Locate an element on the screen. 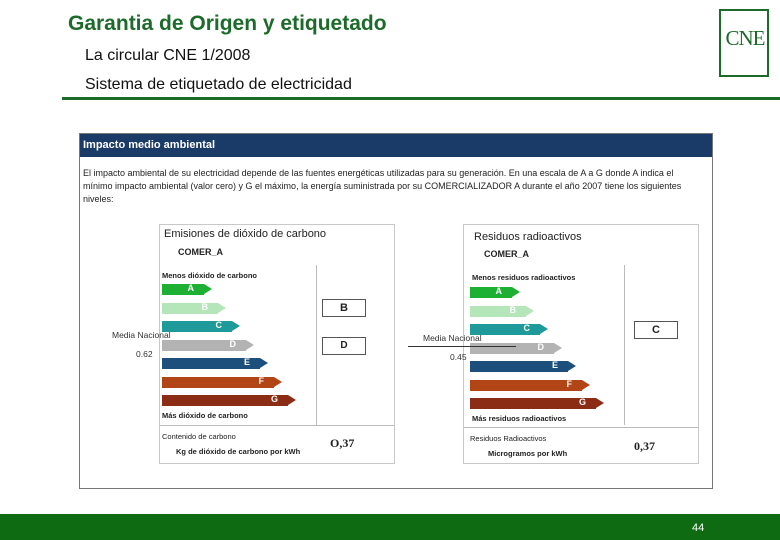 The width and height of the screenshot is (780, 540). rad-media-label: Media Nacional is located at coordinates (452, 338).